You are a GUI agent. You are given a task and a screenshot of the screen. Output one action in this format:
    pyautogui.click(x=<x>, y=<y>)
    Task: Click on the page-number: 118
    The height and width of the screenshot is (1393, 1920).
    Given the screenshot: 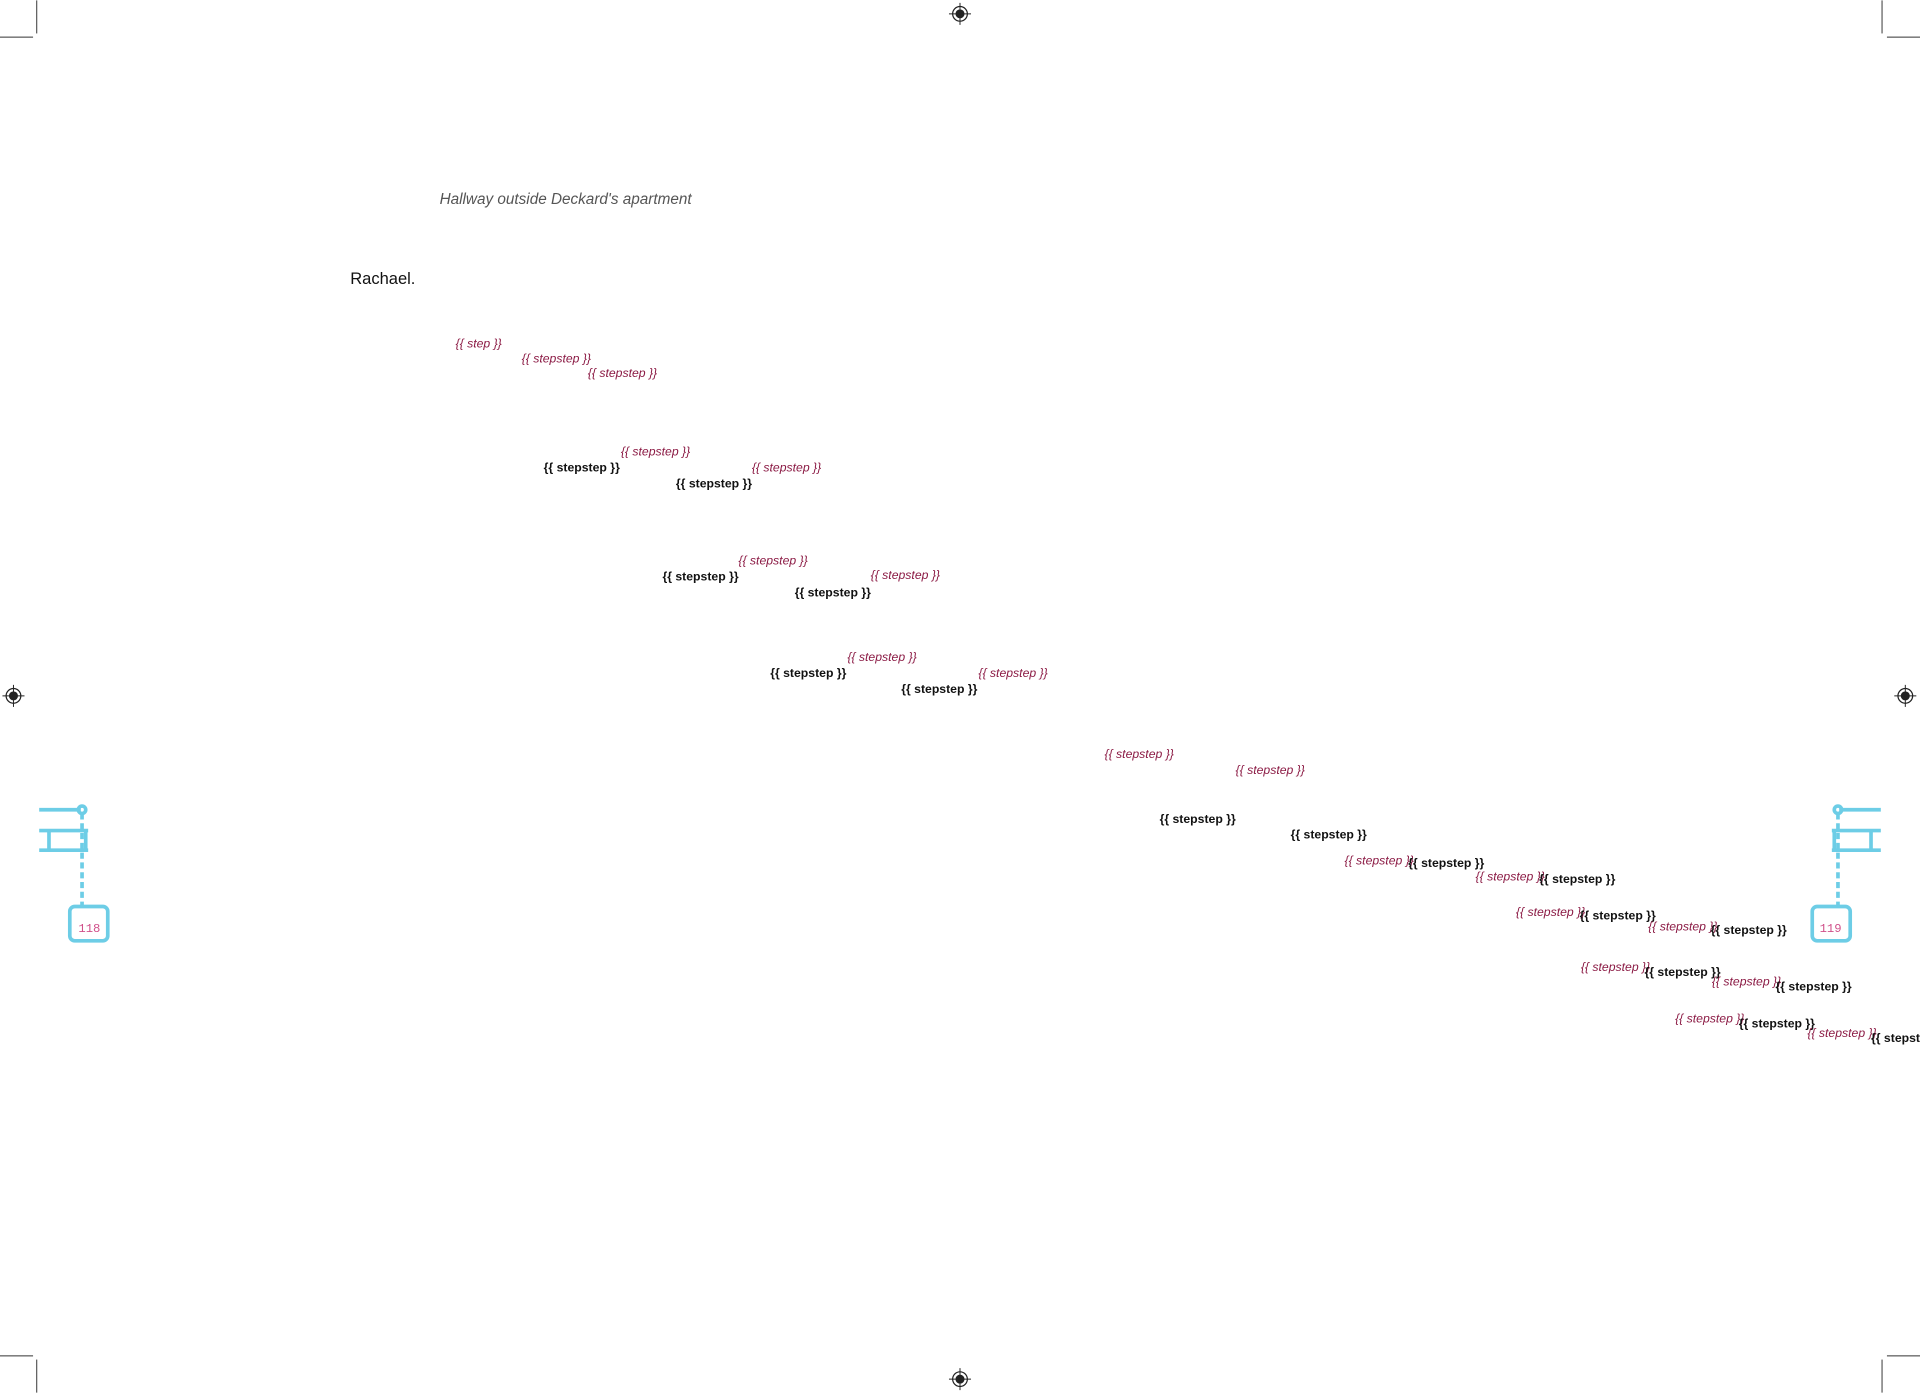 What is the action you would take?
    pyautogui.click(x=89, y=929)
    